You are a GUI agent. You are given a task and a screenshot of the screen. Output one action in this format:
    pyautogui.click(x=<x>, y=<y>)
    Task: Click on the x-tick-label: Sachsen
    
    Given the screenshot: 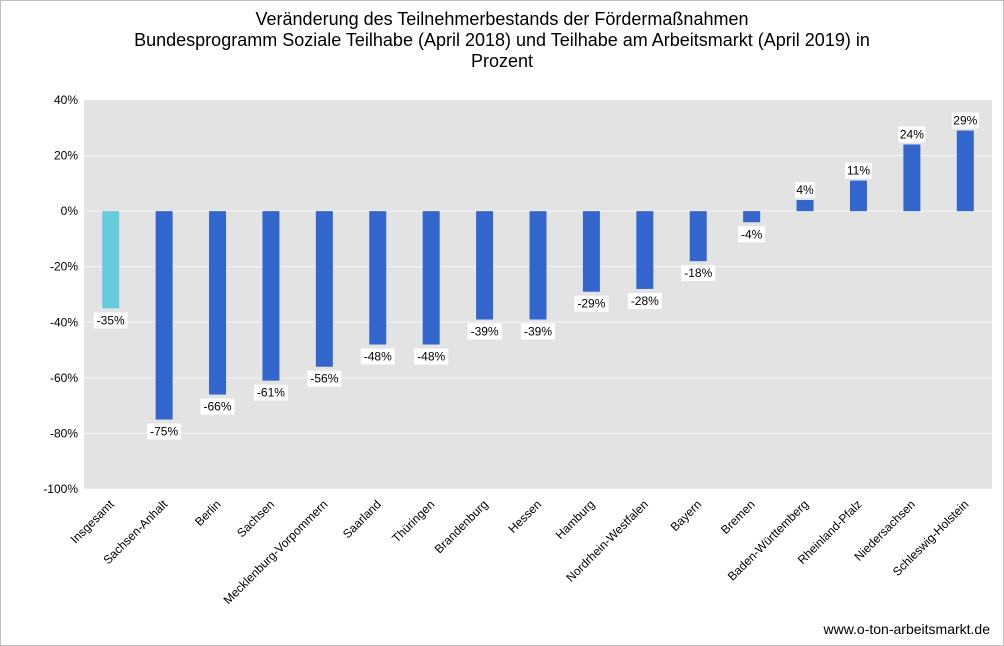 What is the action you would take?
    pyautogui.click(x=255, y=518)
    